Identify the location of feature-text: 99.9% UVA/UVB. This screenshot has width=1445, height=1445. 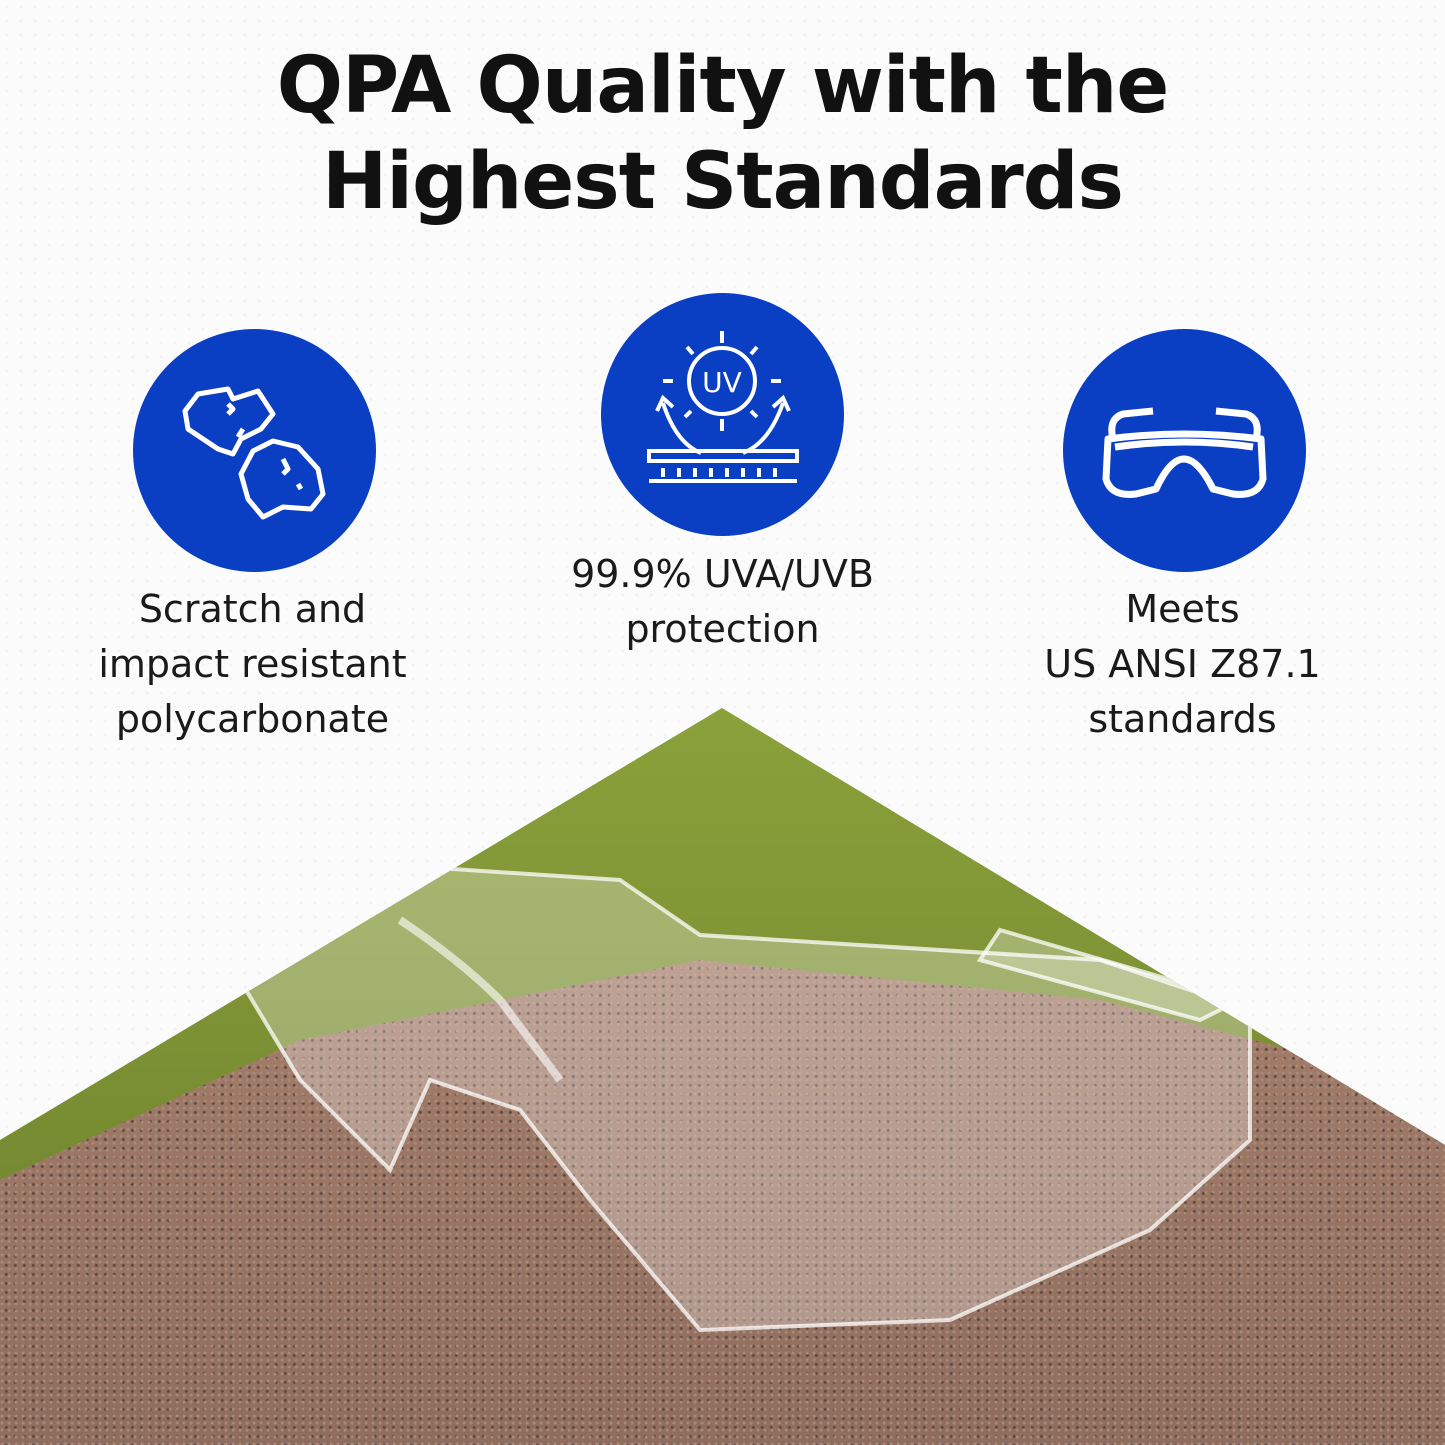
(722, 574).